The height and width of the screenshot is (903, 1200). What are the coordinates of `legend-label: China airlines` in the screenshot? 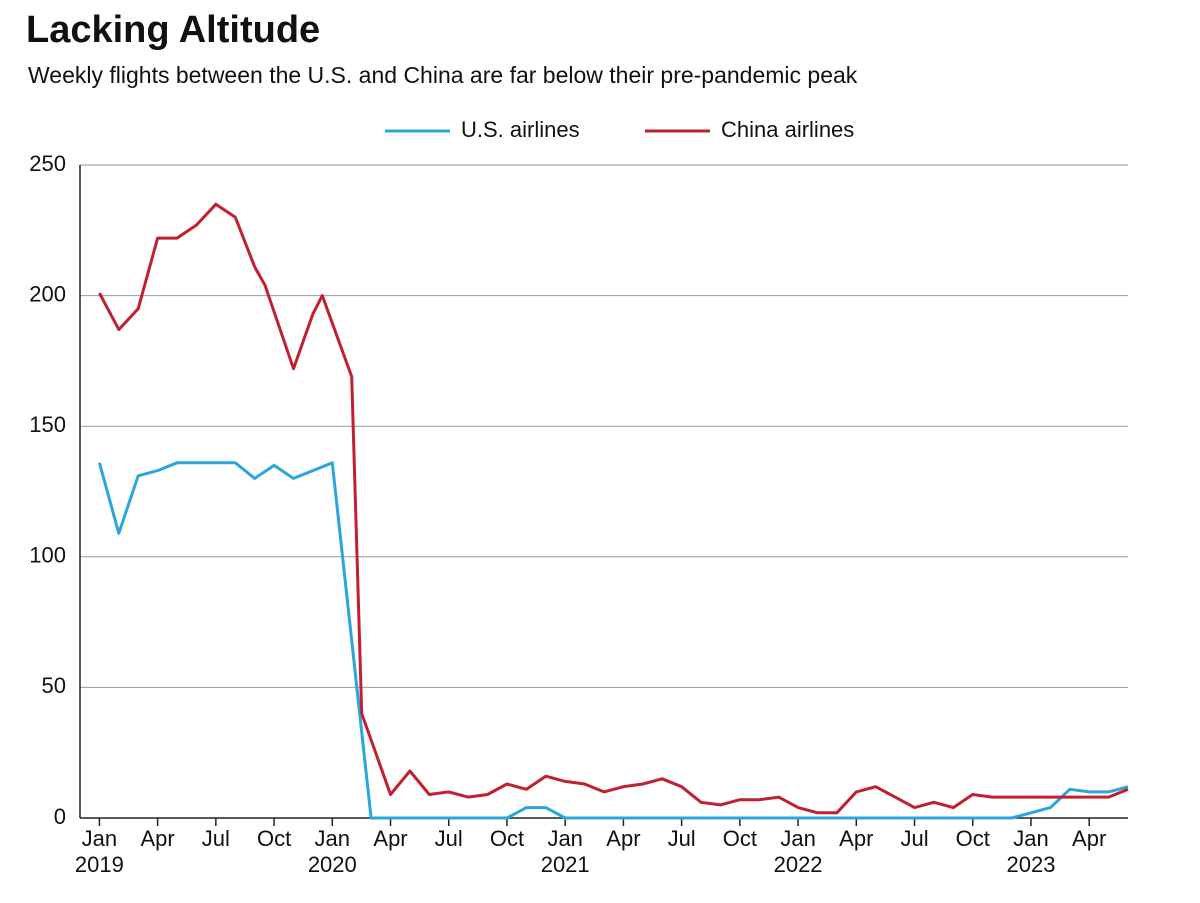 It's located at (787, 129).